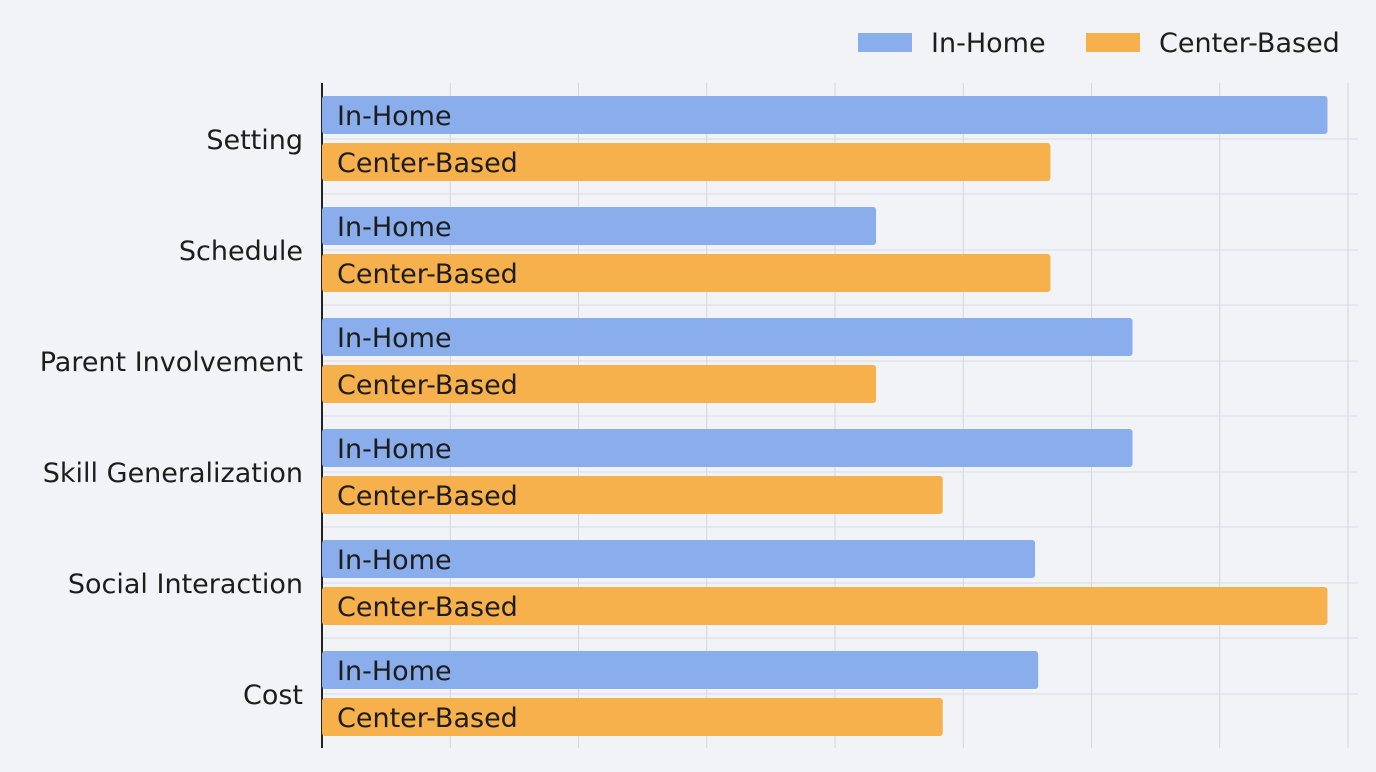  What do you see at coordinates (1249, 43) in the screenshot?
I see `legend-label-center-based: Center-Based` at bounding box center [1249, 43].